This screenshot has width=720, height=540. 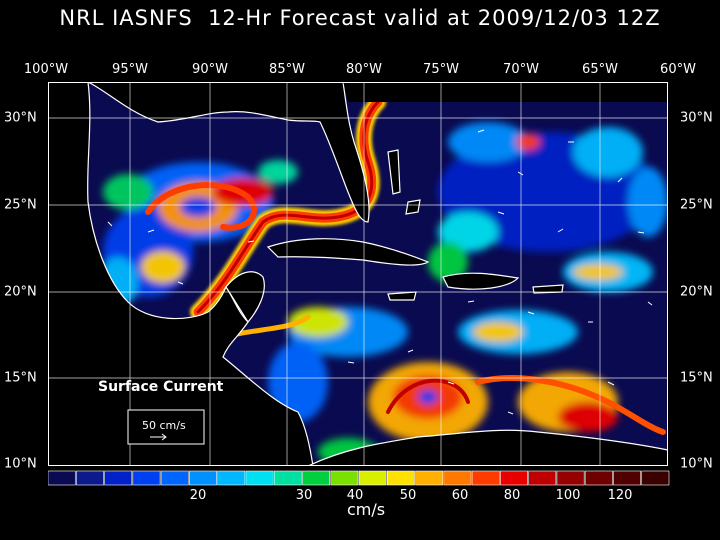 I want to click on lon-label: 100°W, so click(x=46, y=69).